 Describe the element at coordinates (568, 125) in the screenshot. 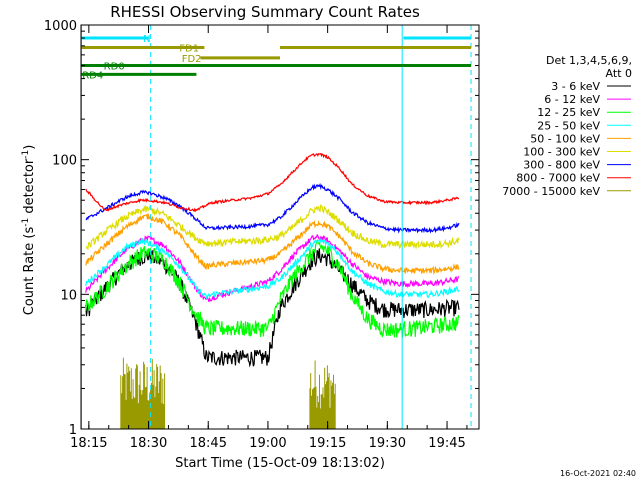

I see `legend-label-3: 25 - 50 keV` at that location.